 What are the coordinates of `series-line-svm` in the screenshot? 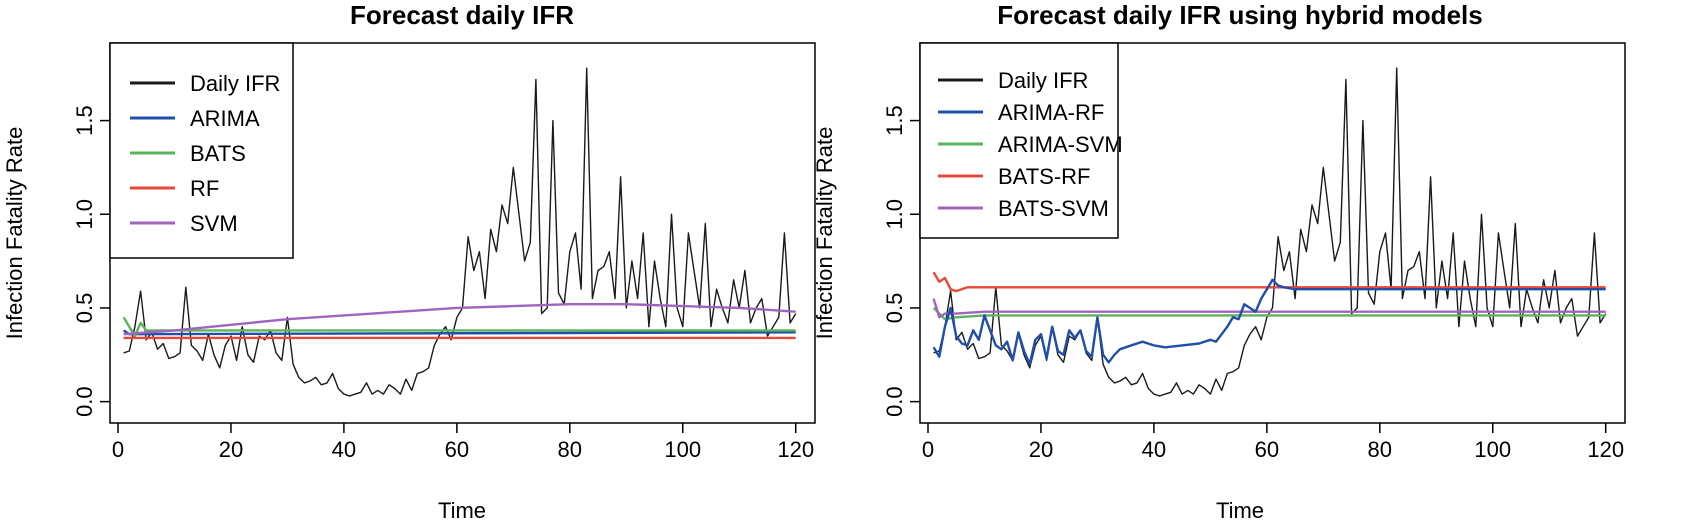 It's located at (459, 319).